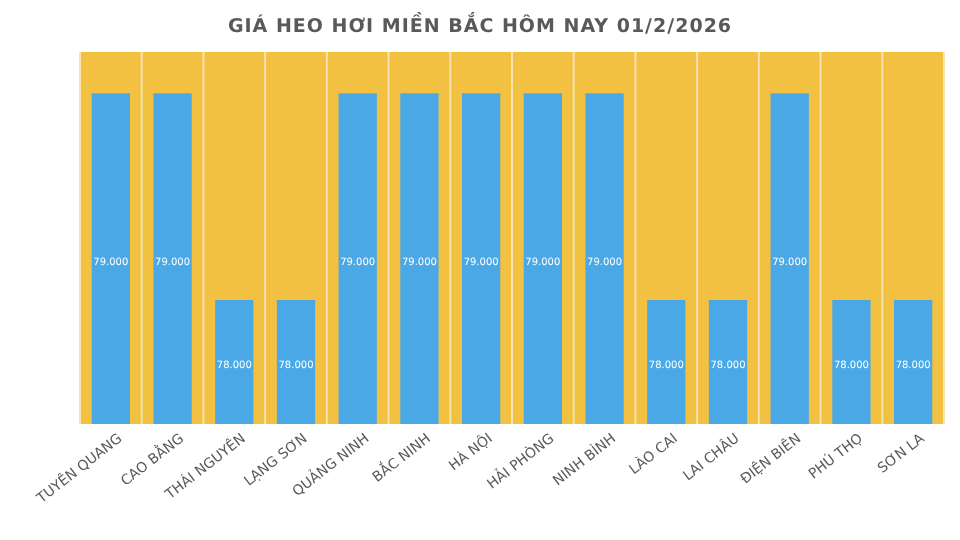 This screenshot has width=960, height=540. I want to click on chart-title: GIÁ HEO HƠI MIỀN BẮC HÔM NAY 01/2/2026, so click(480, 24).